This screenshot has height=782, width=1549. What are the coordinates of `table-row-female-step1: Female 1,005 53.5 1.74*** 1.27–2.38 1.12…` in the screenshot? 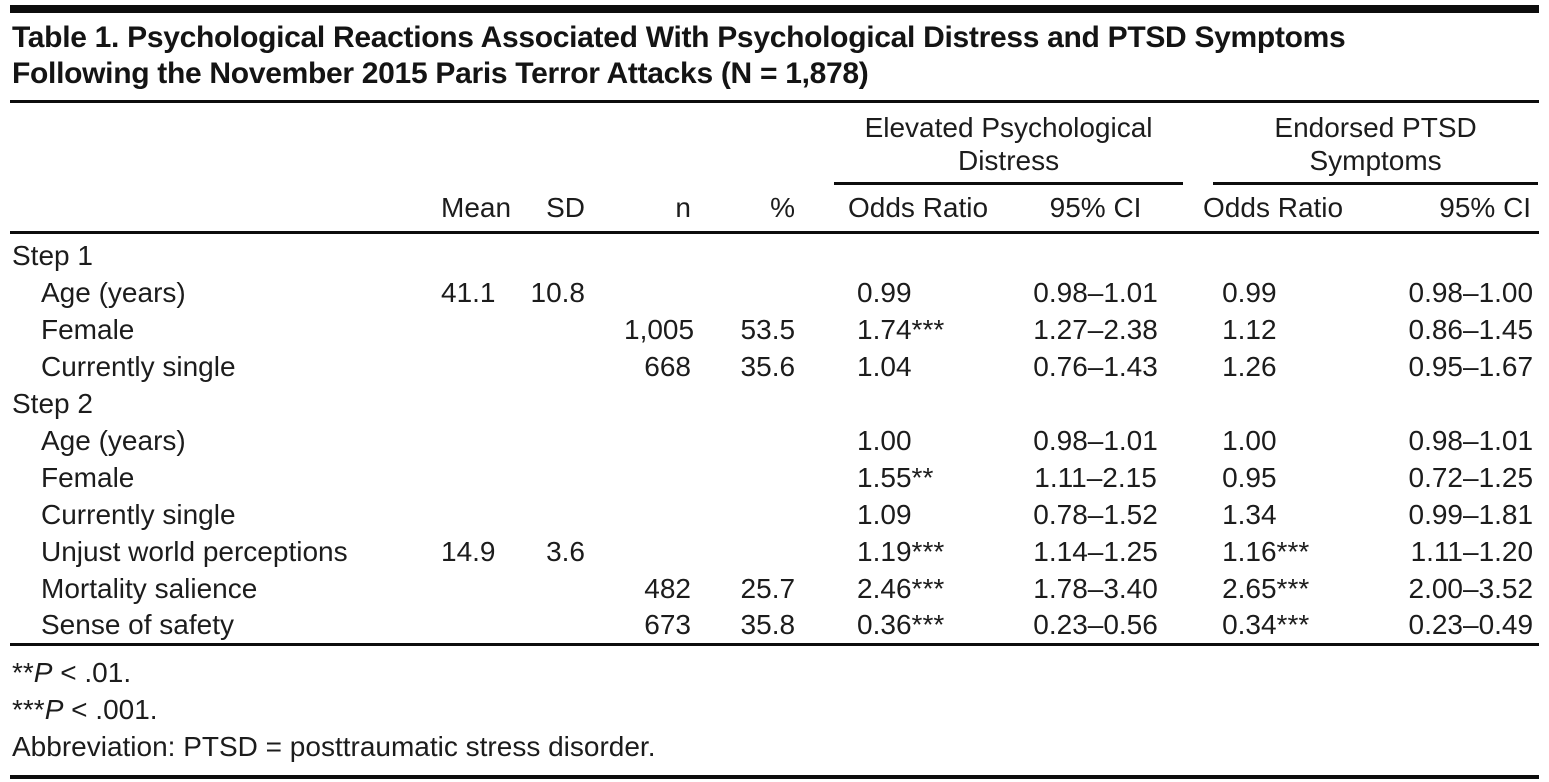 It's located at (774, 329).